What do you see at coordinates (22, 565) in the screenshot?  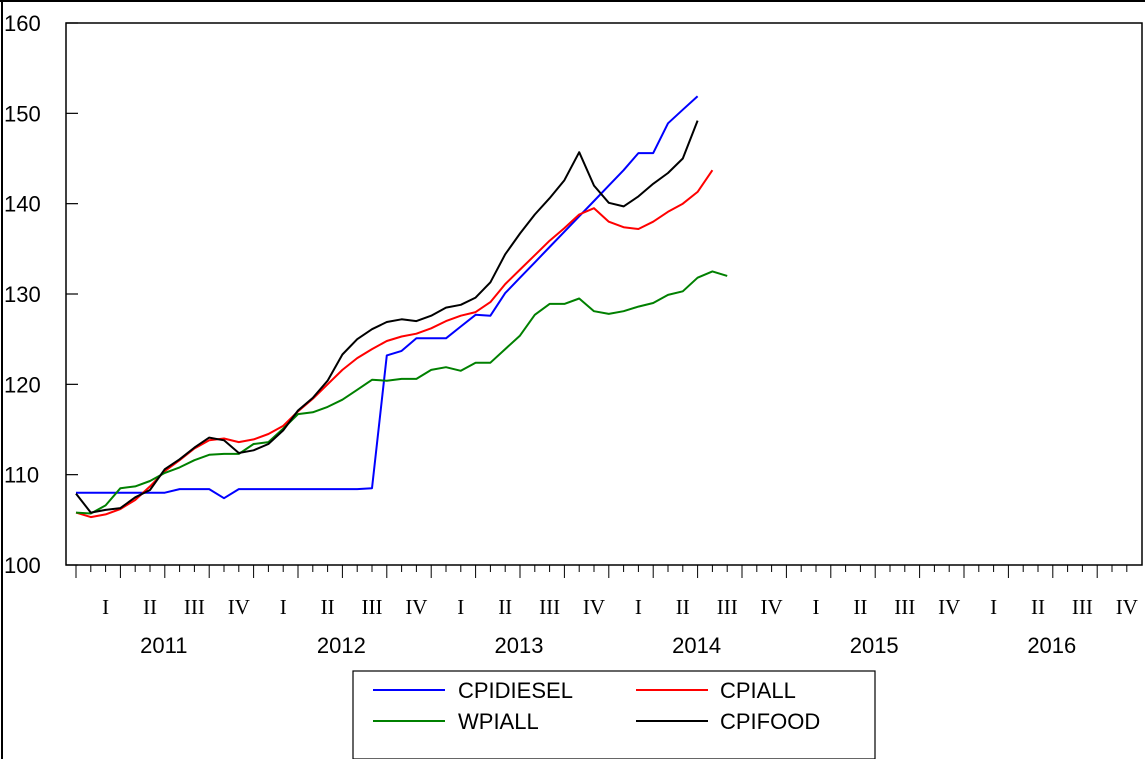 I see `y-tick-label: 100` at bounding box center [22, 565].